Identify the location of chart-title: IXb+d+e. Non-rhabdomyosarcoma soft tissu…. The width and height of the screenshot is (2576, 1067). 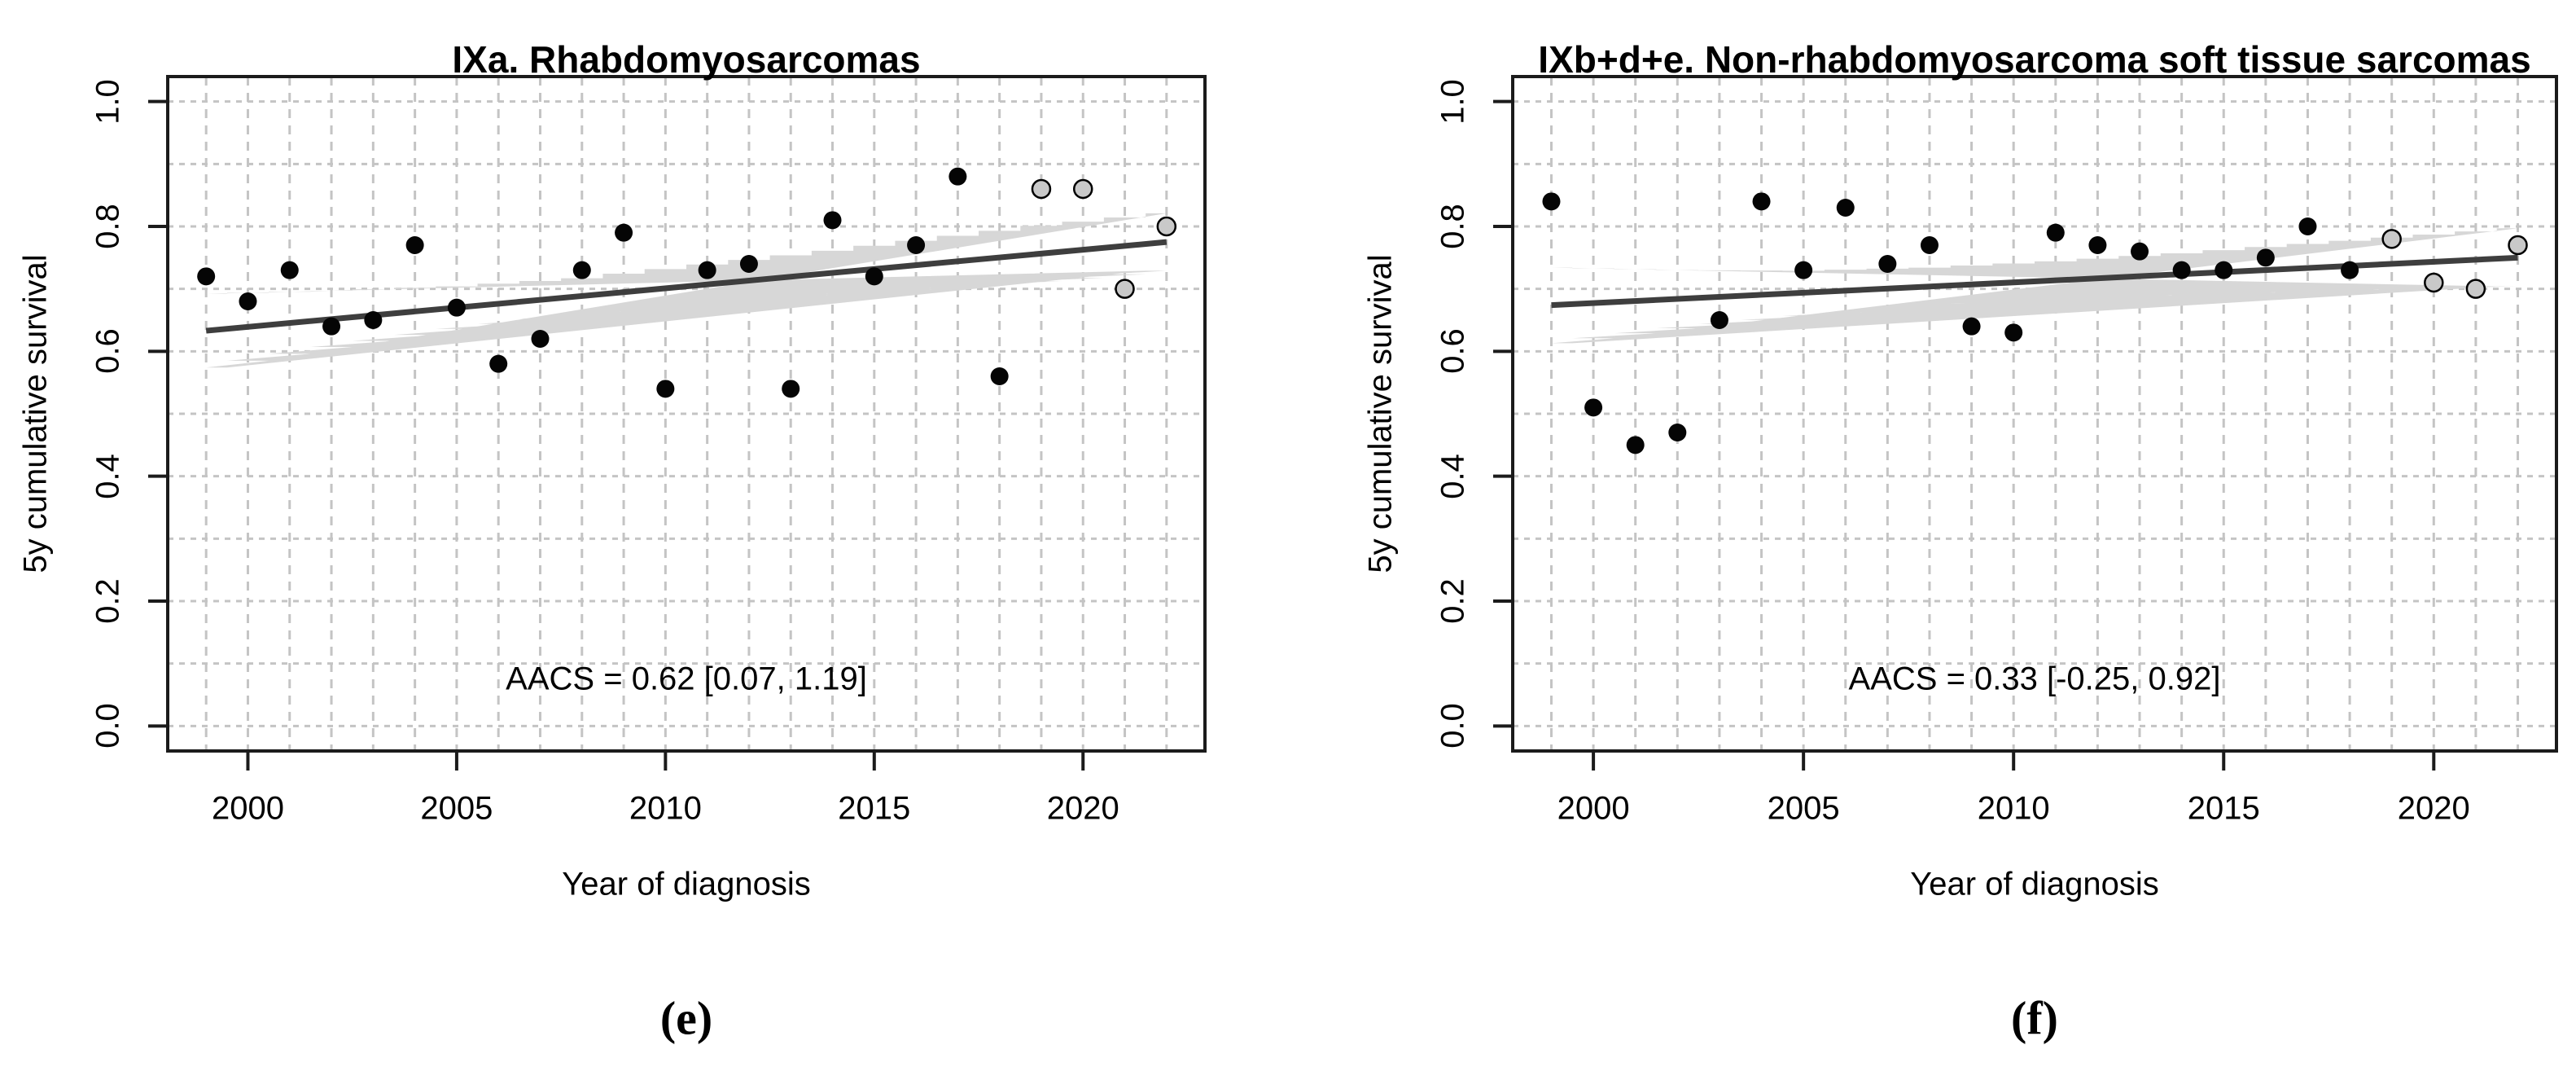
(2034, 60).